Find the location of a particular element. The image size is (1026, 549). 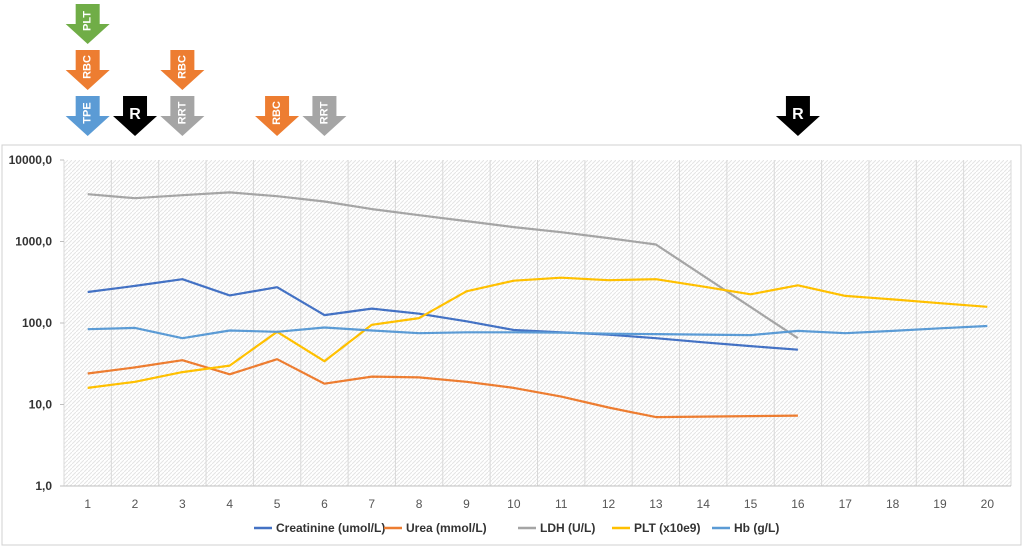

x-tick-label: 10 is located at coordinates (514, 504).